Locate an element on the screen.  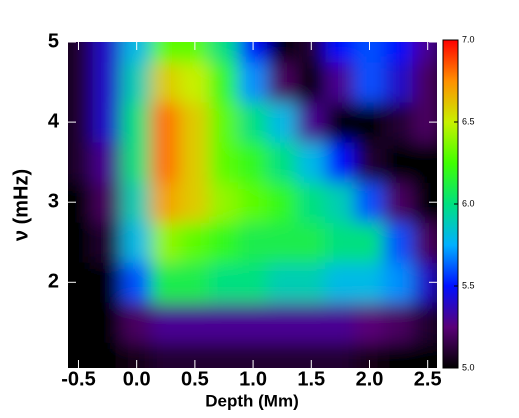
y-axis-label: ν (mHz) is located at coordinates (21, 205).